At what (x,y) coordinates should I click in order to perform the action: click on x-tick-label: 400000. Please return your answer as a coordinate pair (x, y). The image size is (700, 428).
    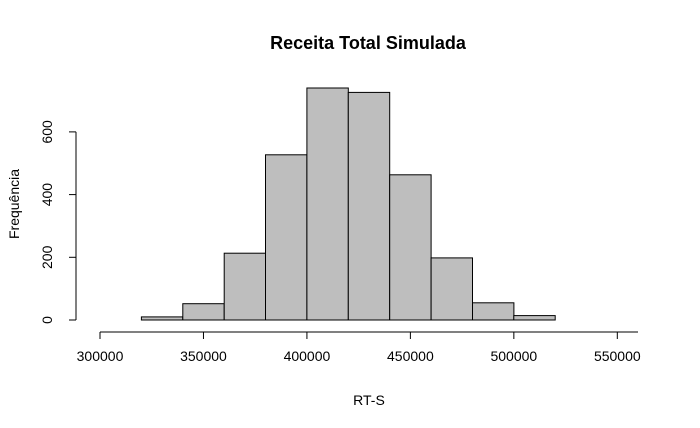
    Looking at the image, I should click on (307, 356).